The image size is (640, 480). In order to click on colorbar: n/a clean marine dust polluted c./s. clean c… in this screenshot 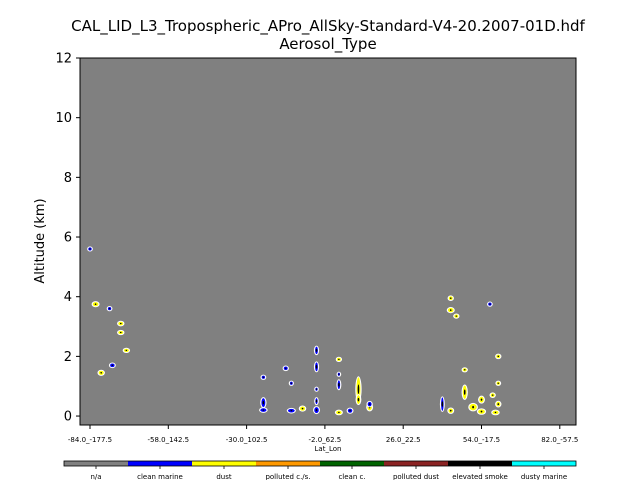, I will do `click(320, 470)`.